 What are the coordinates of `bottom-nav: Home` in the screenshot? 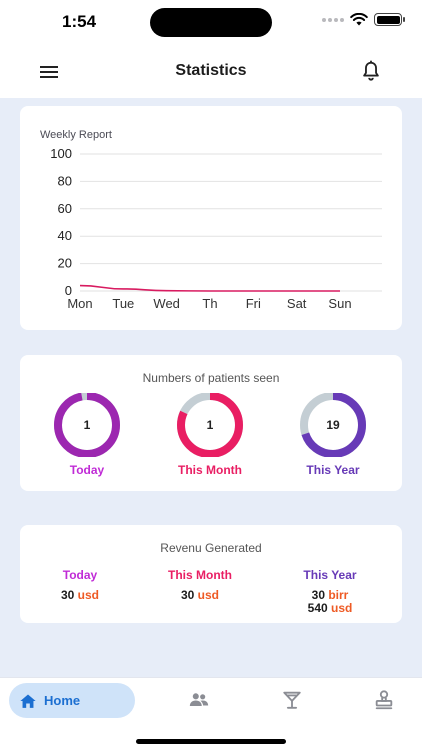 It's located at (211, 713).